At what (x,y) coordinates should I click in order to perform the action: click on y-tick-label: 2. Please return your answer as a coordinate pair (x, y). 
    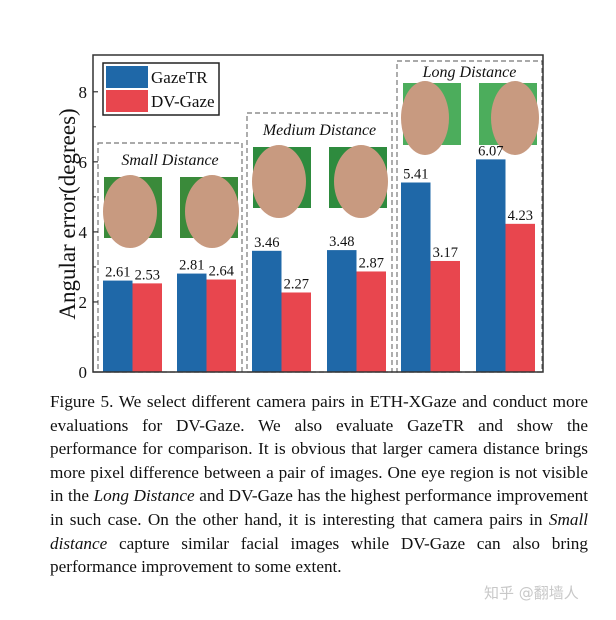
    Looking at the image, I should click on (83, 302).